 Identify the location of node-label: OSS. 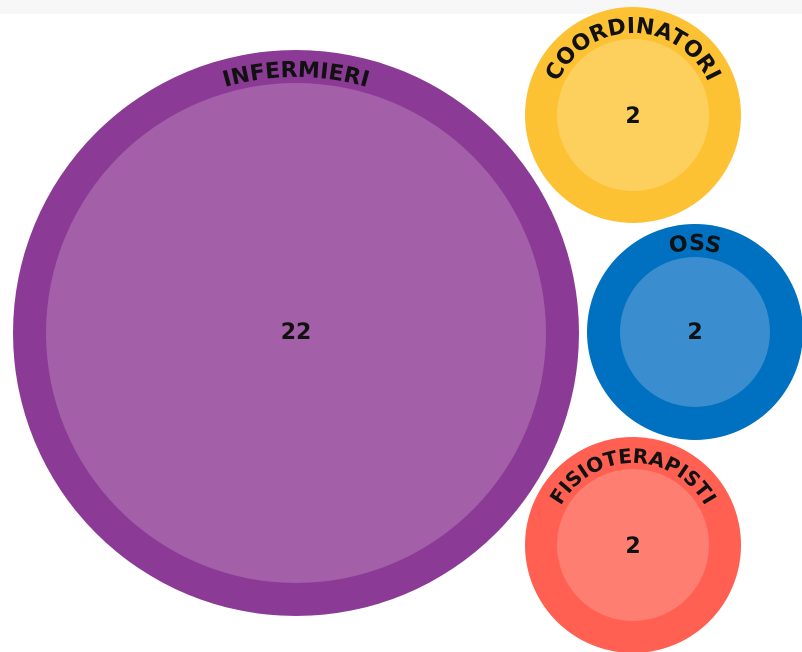
(695, 245).